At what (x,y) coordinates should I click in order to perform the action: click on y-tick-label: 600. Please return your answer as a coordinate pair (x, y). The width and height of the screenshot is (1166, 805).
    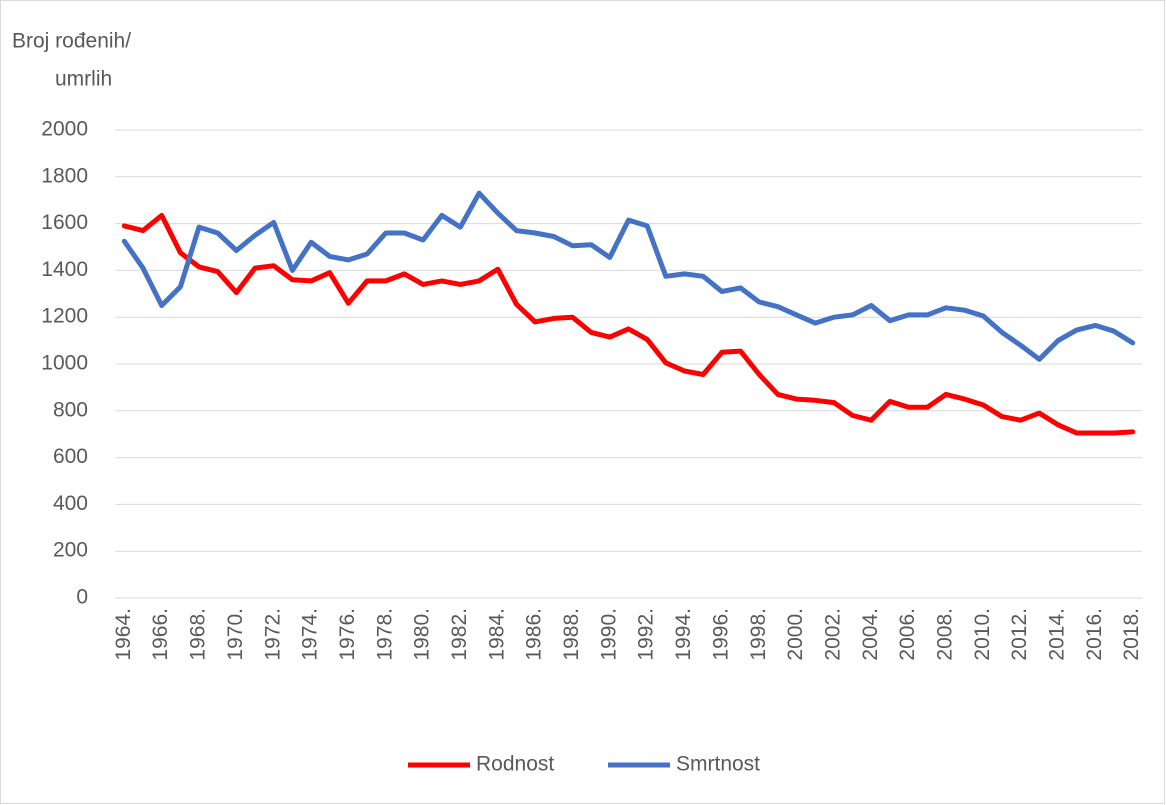
    Looking at the image, I should click on (70, 456).